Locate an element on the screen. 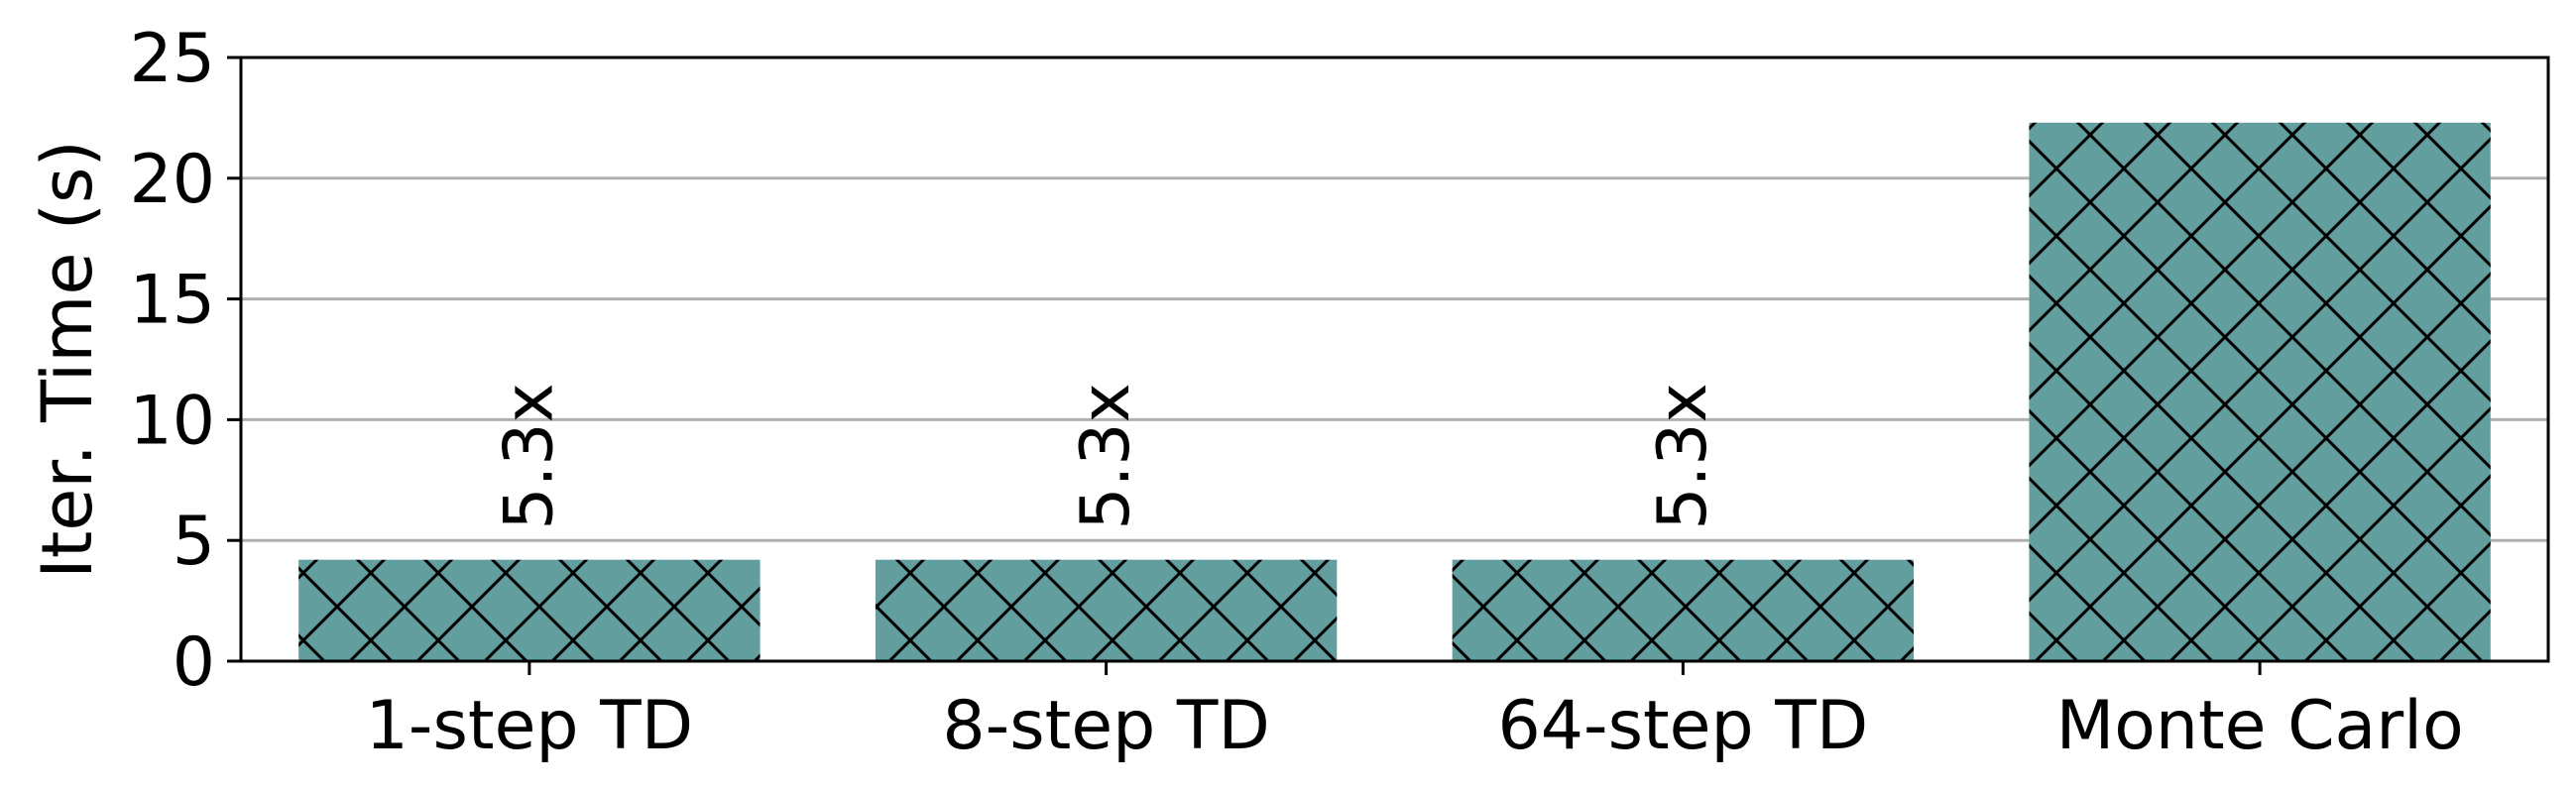  bar-1-step-td is located at coordinates (529, 610).